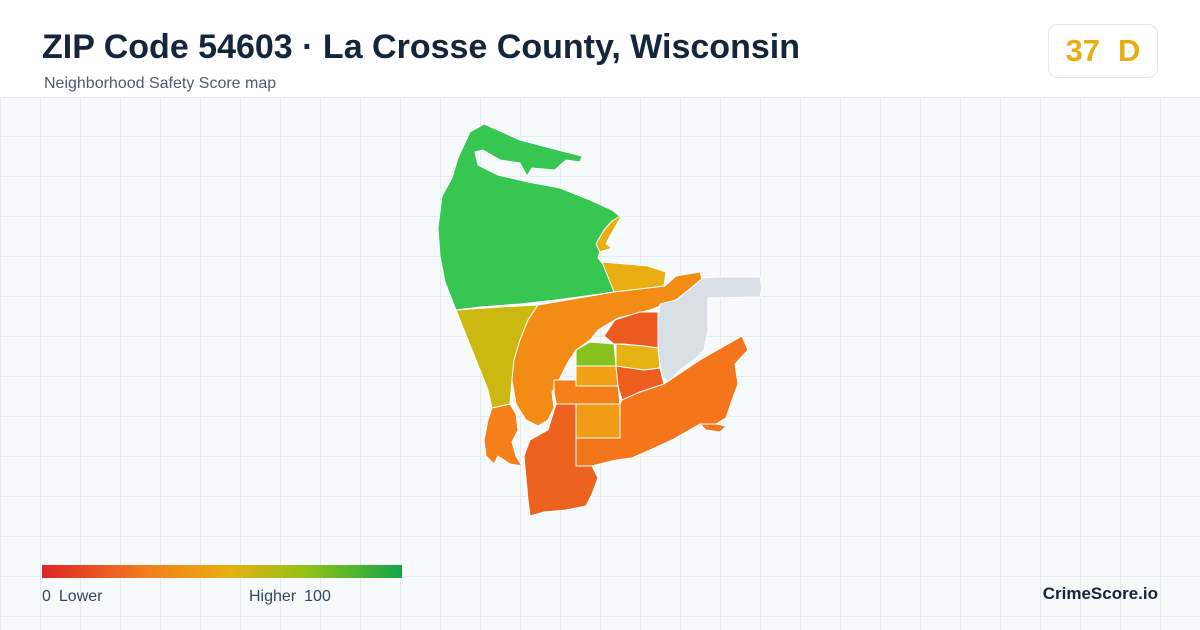 Image resolution: width=1200 pixels, height=630 pixels. What do you see at coordinates (1103, 51) in the screenshot?
I see `safety-score-badge: 37 D` at bounding box center [1103, 51].